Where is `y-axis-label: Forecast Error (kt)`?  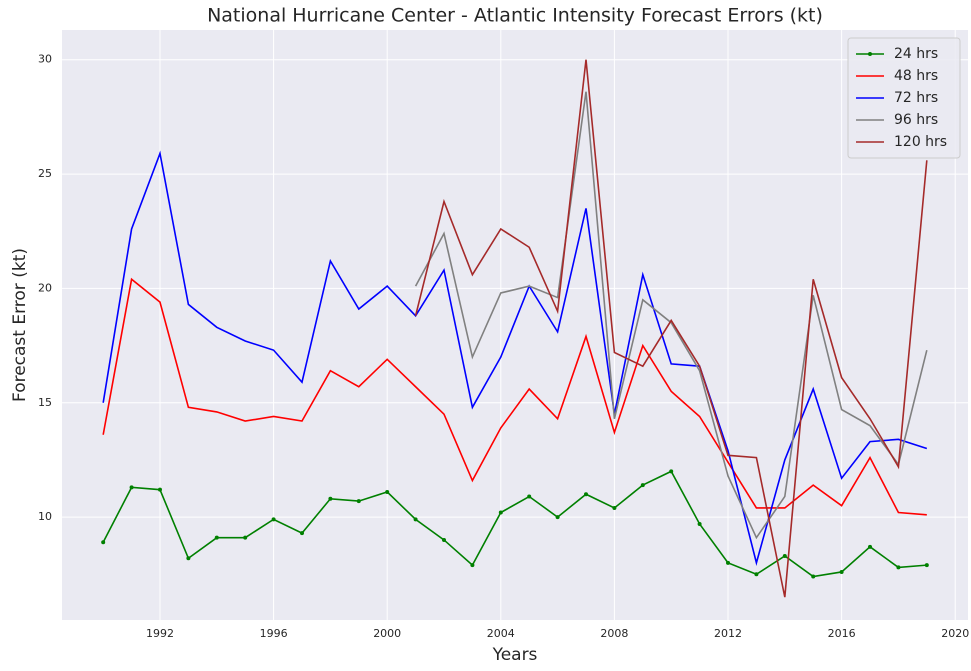 y-axis-label: Forecast Error (kt) is located at coordinates (20, 325).